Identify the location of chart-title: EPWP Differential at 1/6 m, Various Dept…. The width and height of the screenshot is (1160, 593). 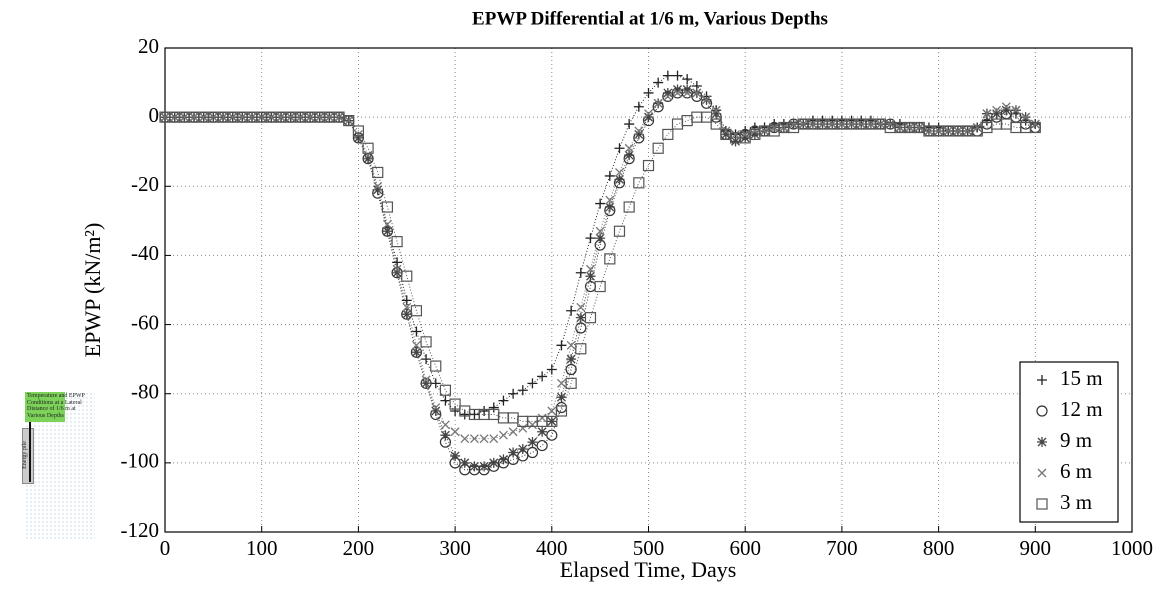
(650, 18).